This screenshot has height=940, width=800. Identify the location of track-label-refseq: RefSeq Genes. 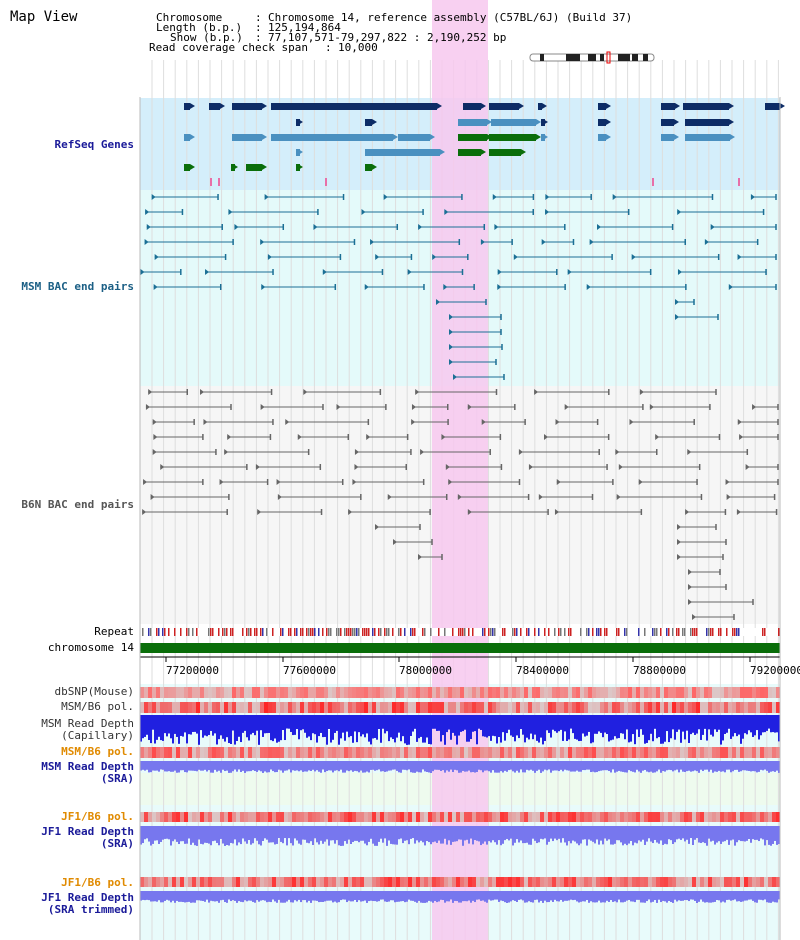
(94, 144).